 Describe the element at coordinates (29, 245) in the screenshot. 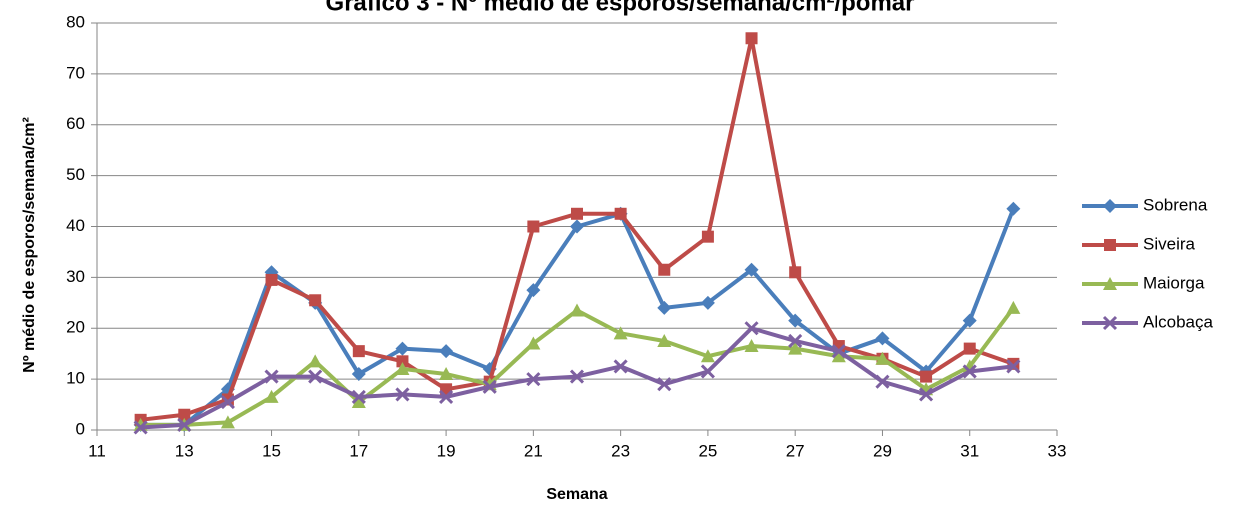

I see `y-axis-title: Nº médio de esporos/semana/cm²` at that location.